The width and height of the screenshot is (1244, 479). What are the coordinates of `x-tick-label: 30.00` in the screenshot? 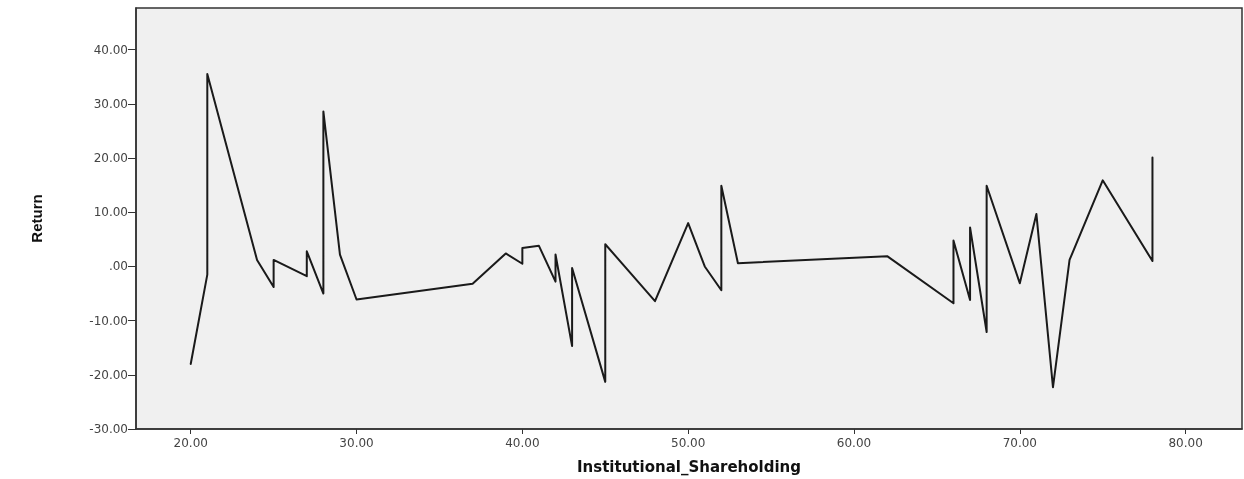 It's located at (356, 443).